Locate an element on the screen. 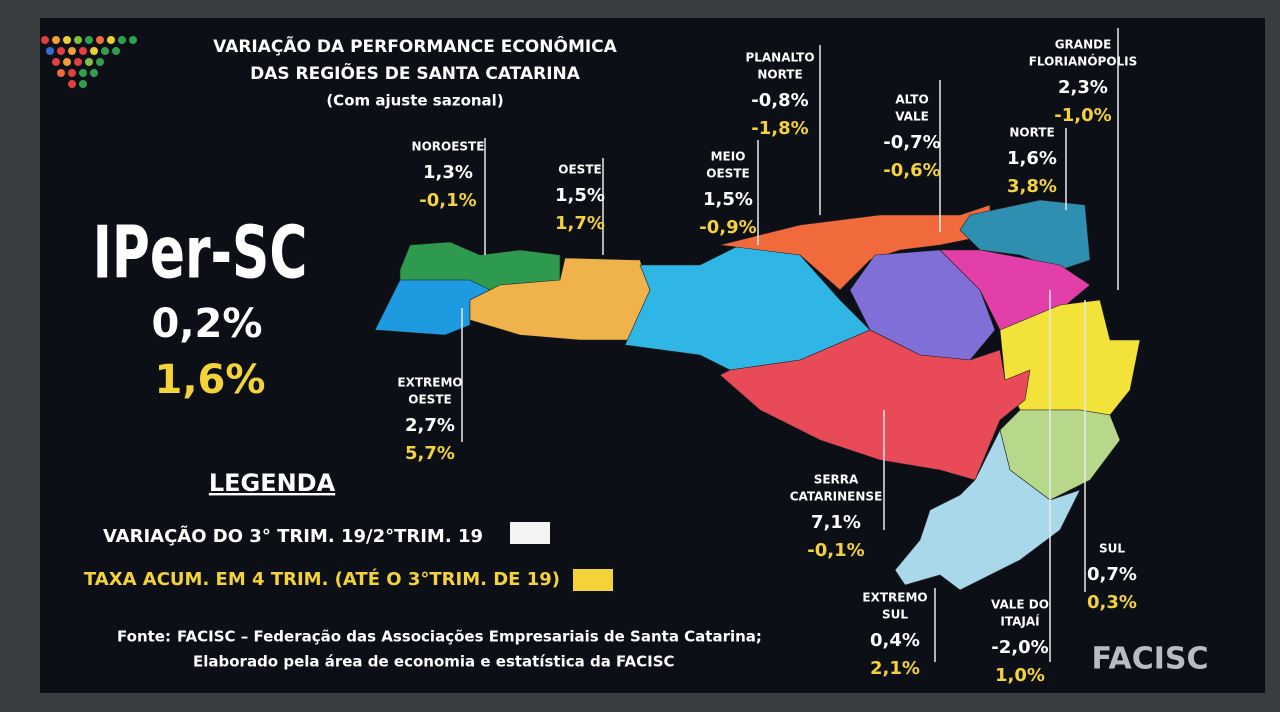 Image resolution: width=1280 pixels, height=712 pixels. index-name: IPer-SC is located at coordinates (200, 253).